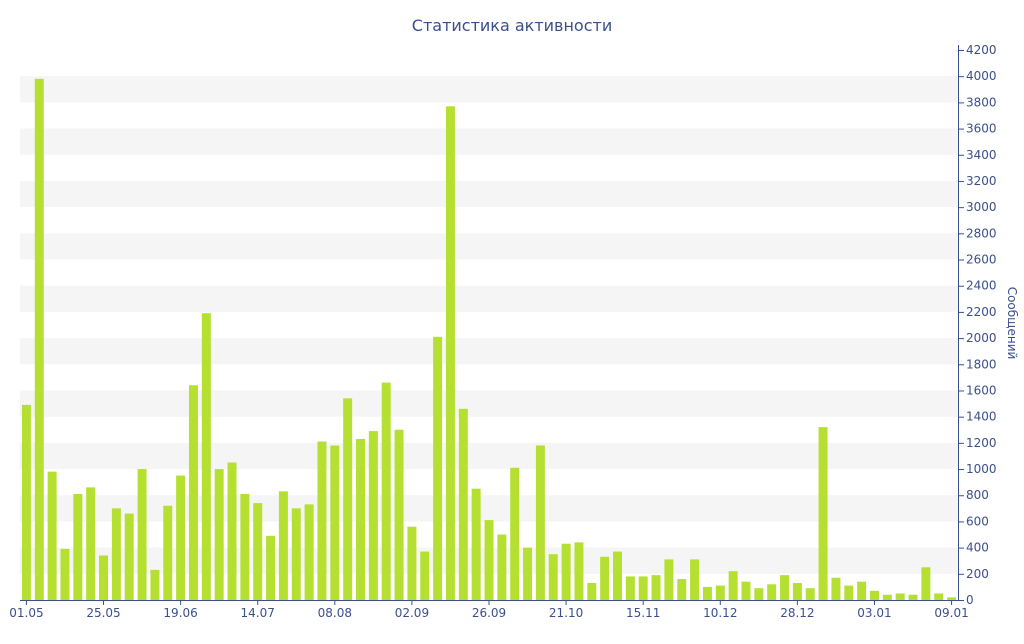  What do you see at coordinates (981, 155) in the screenshot?
I see `y-tick-label: 3400` at bounding box center [981, 155].